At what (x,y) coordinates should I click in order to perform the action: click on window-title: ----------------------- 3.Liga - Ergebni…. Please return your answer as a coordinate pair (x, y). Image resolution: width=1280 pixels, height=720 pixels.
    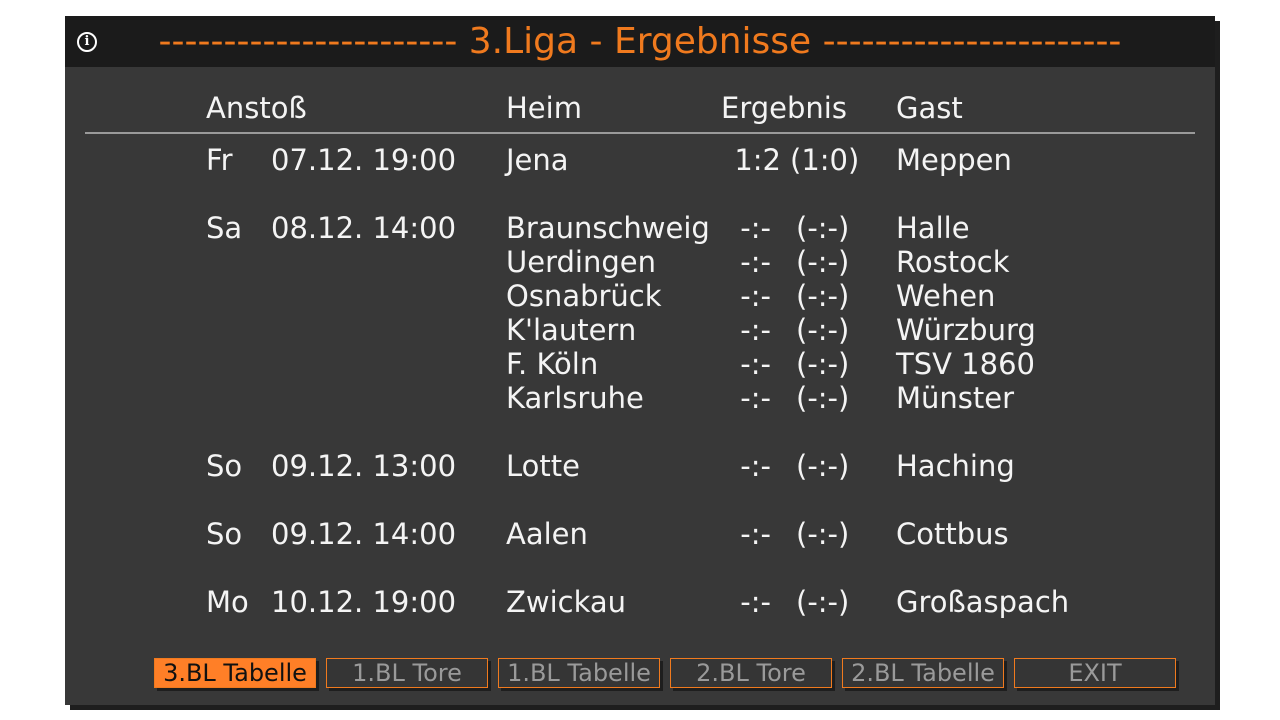
    Looking at the image, I should click on (640, 41).